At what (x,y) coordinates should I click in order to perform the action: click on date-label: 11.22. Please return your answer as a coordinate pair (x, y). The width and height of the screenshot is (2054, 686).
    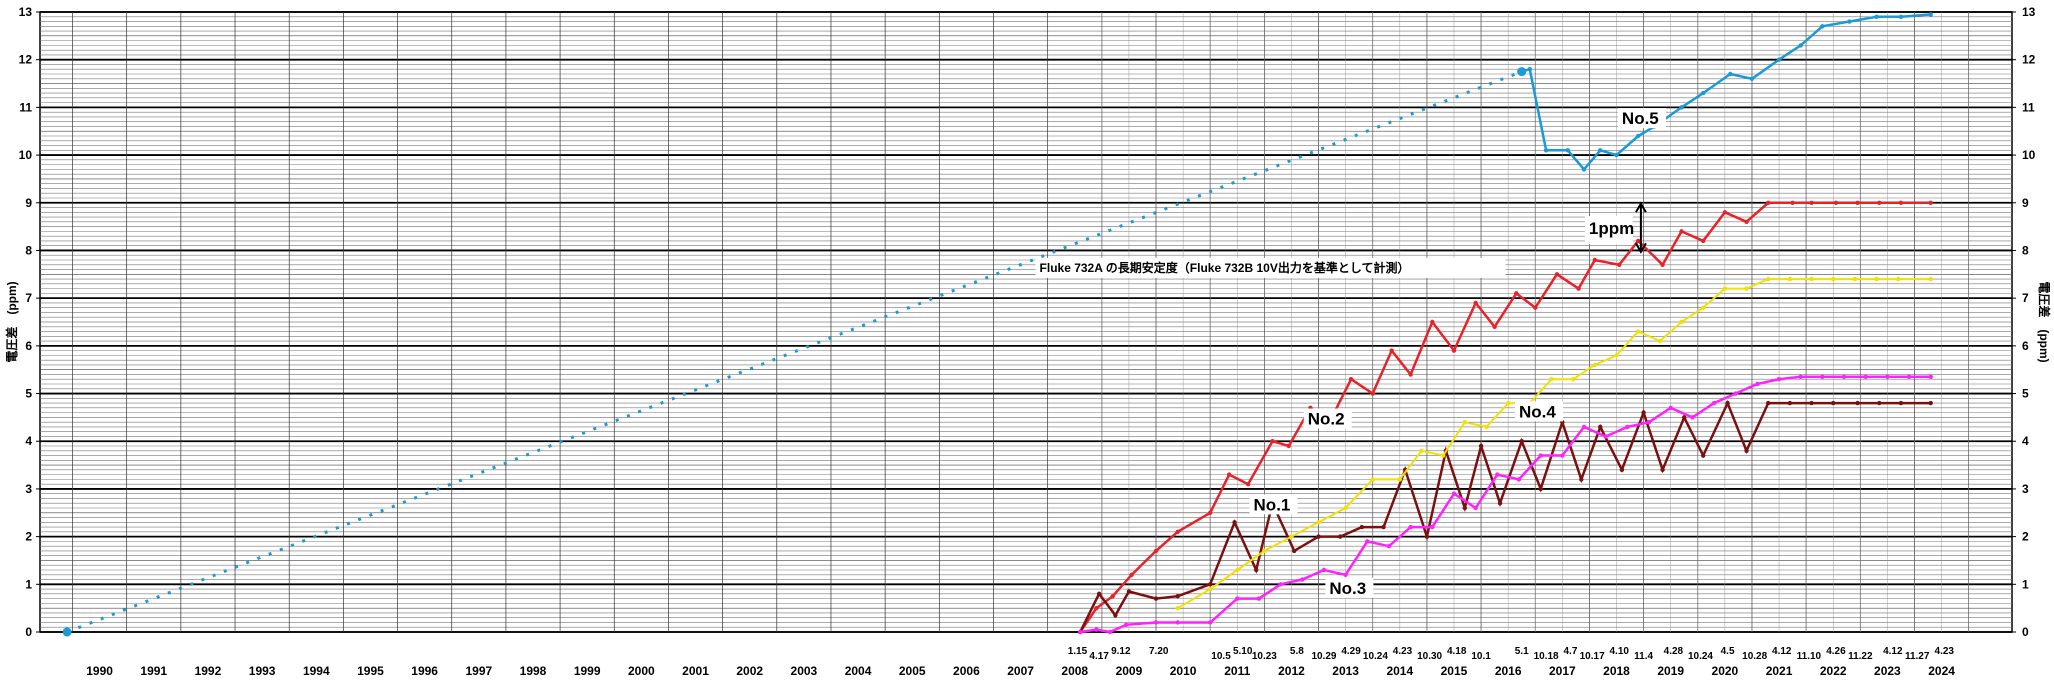
    Looking at the image, I should click on (1860, 656).